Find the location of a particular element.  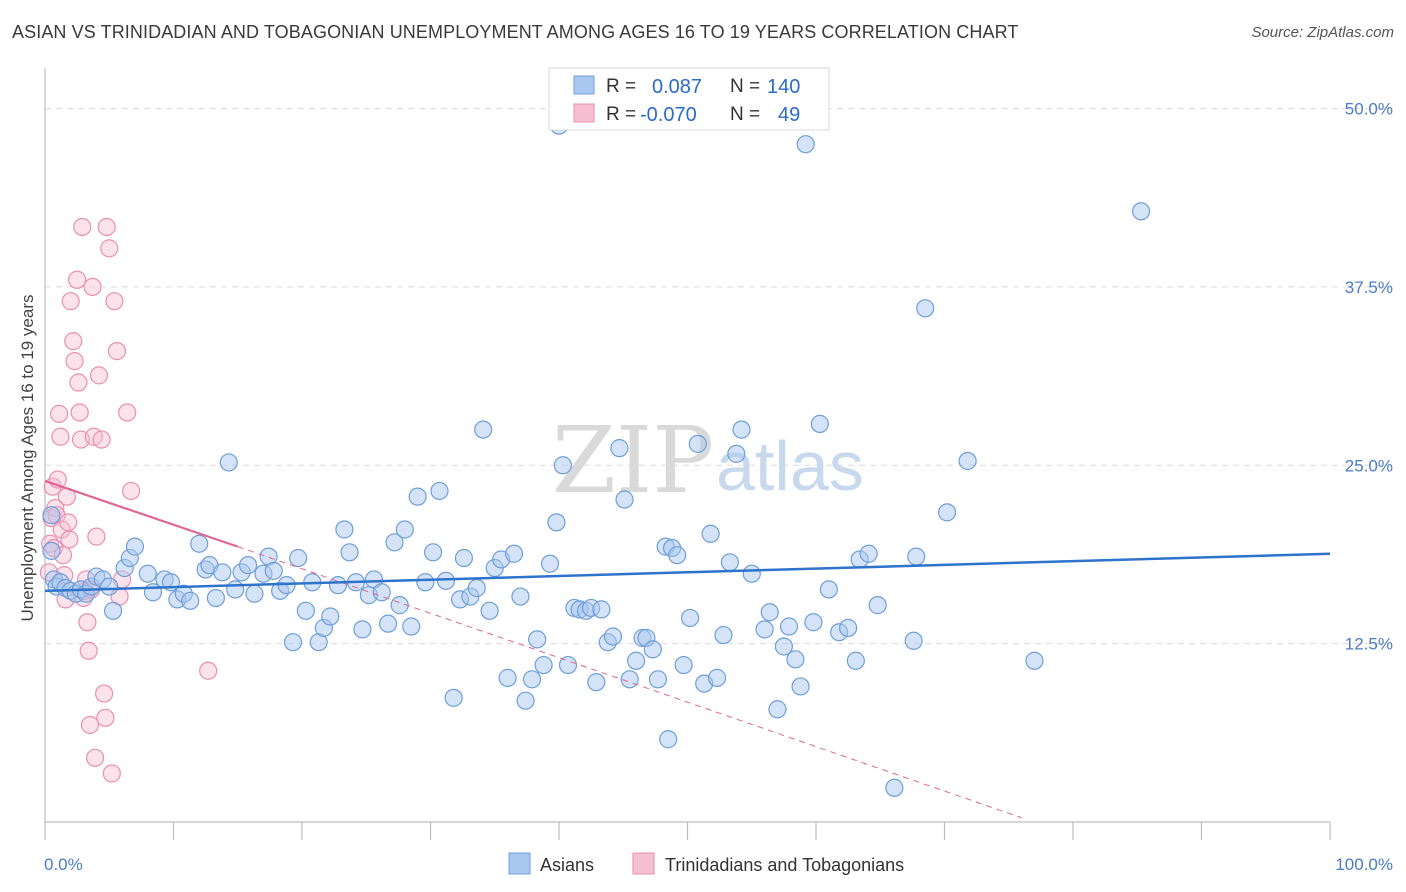

trini-points is located at coordinates (128, 500).